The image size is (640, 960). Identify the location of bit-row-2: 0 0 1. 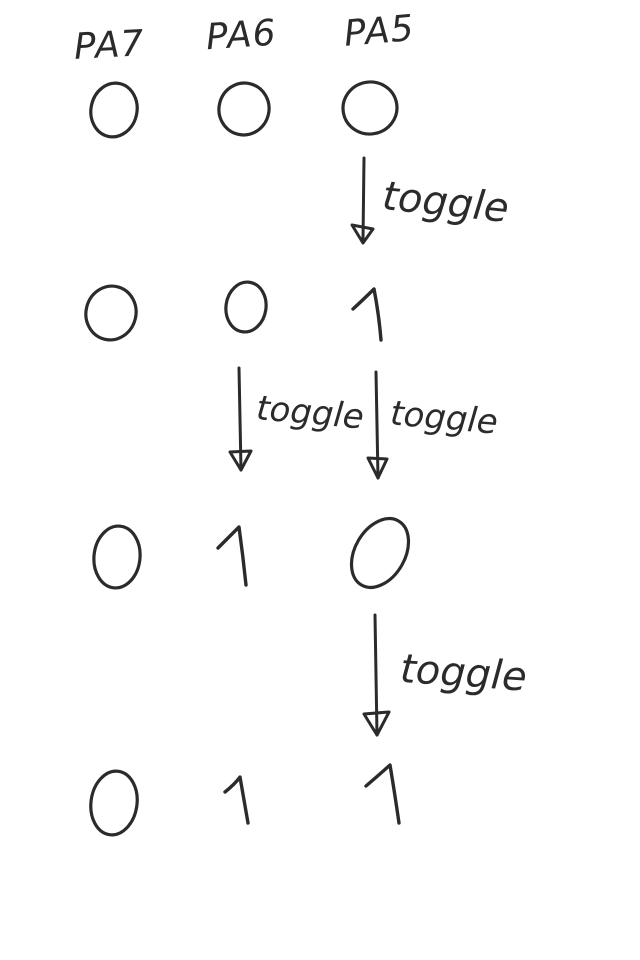
(233, 311).